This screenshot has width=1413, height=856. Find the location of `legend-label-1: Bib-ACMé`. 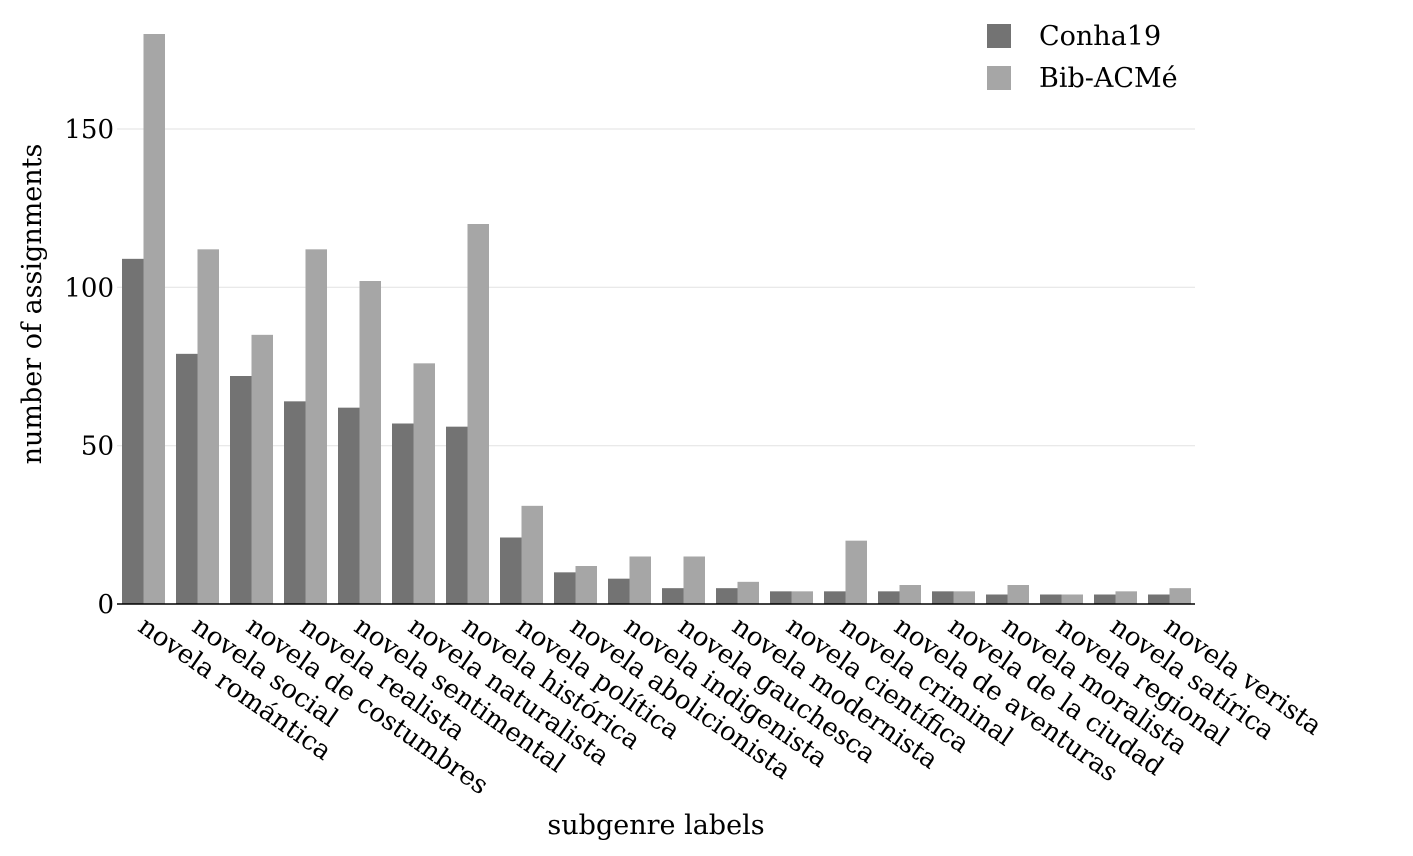

legend-label-1: Bib-ACMé is located at coordinates (1108, 78).